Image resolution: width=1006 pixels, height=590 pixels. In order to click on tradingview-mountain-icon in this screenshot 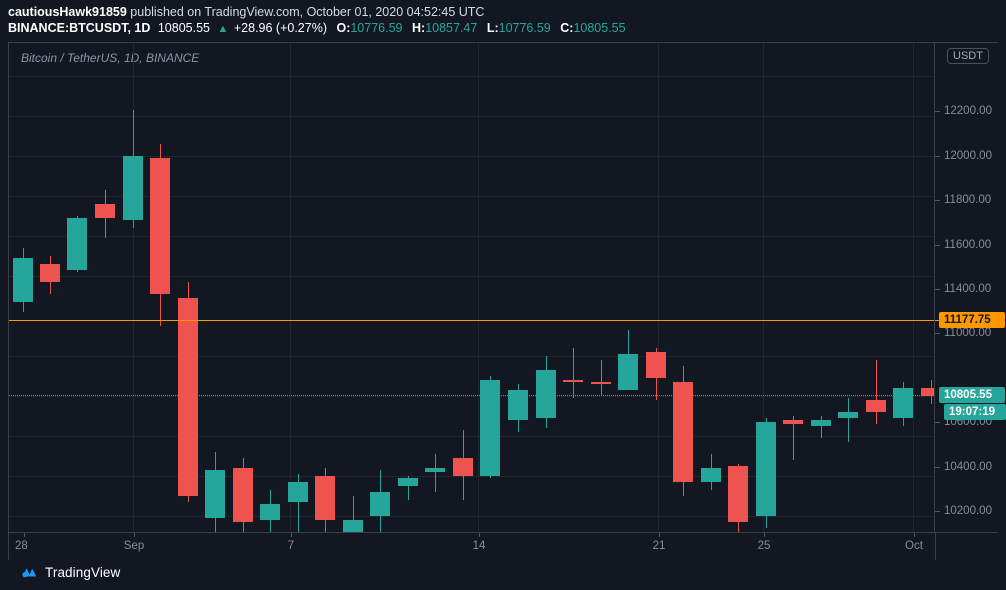, I will do `click(29, 573)`.